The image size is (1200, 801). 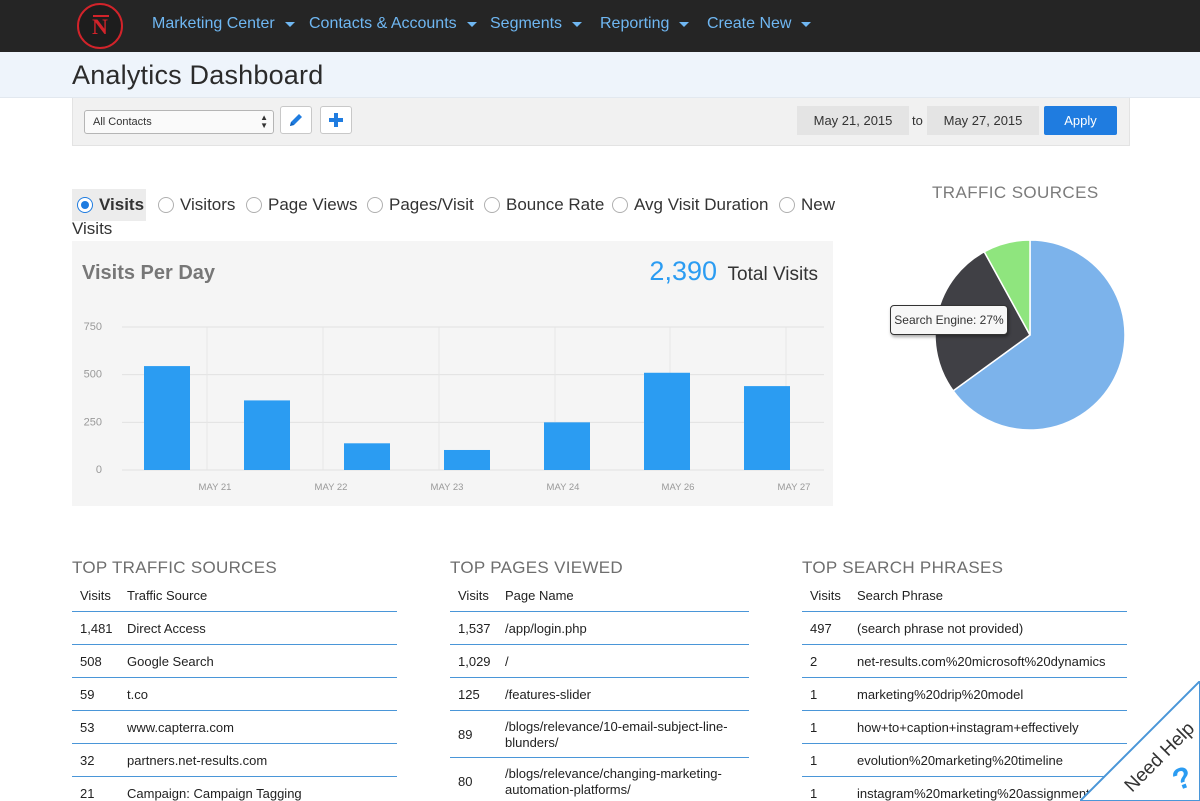 I want to click on nav-contacts-accounts: Contacts & Accounts, so click(x=393, y=24).